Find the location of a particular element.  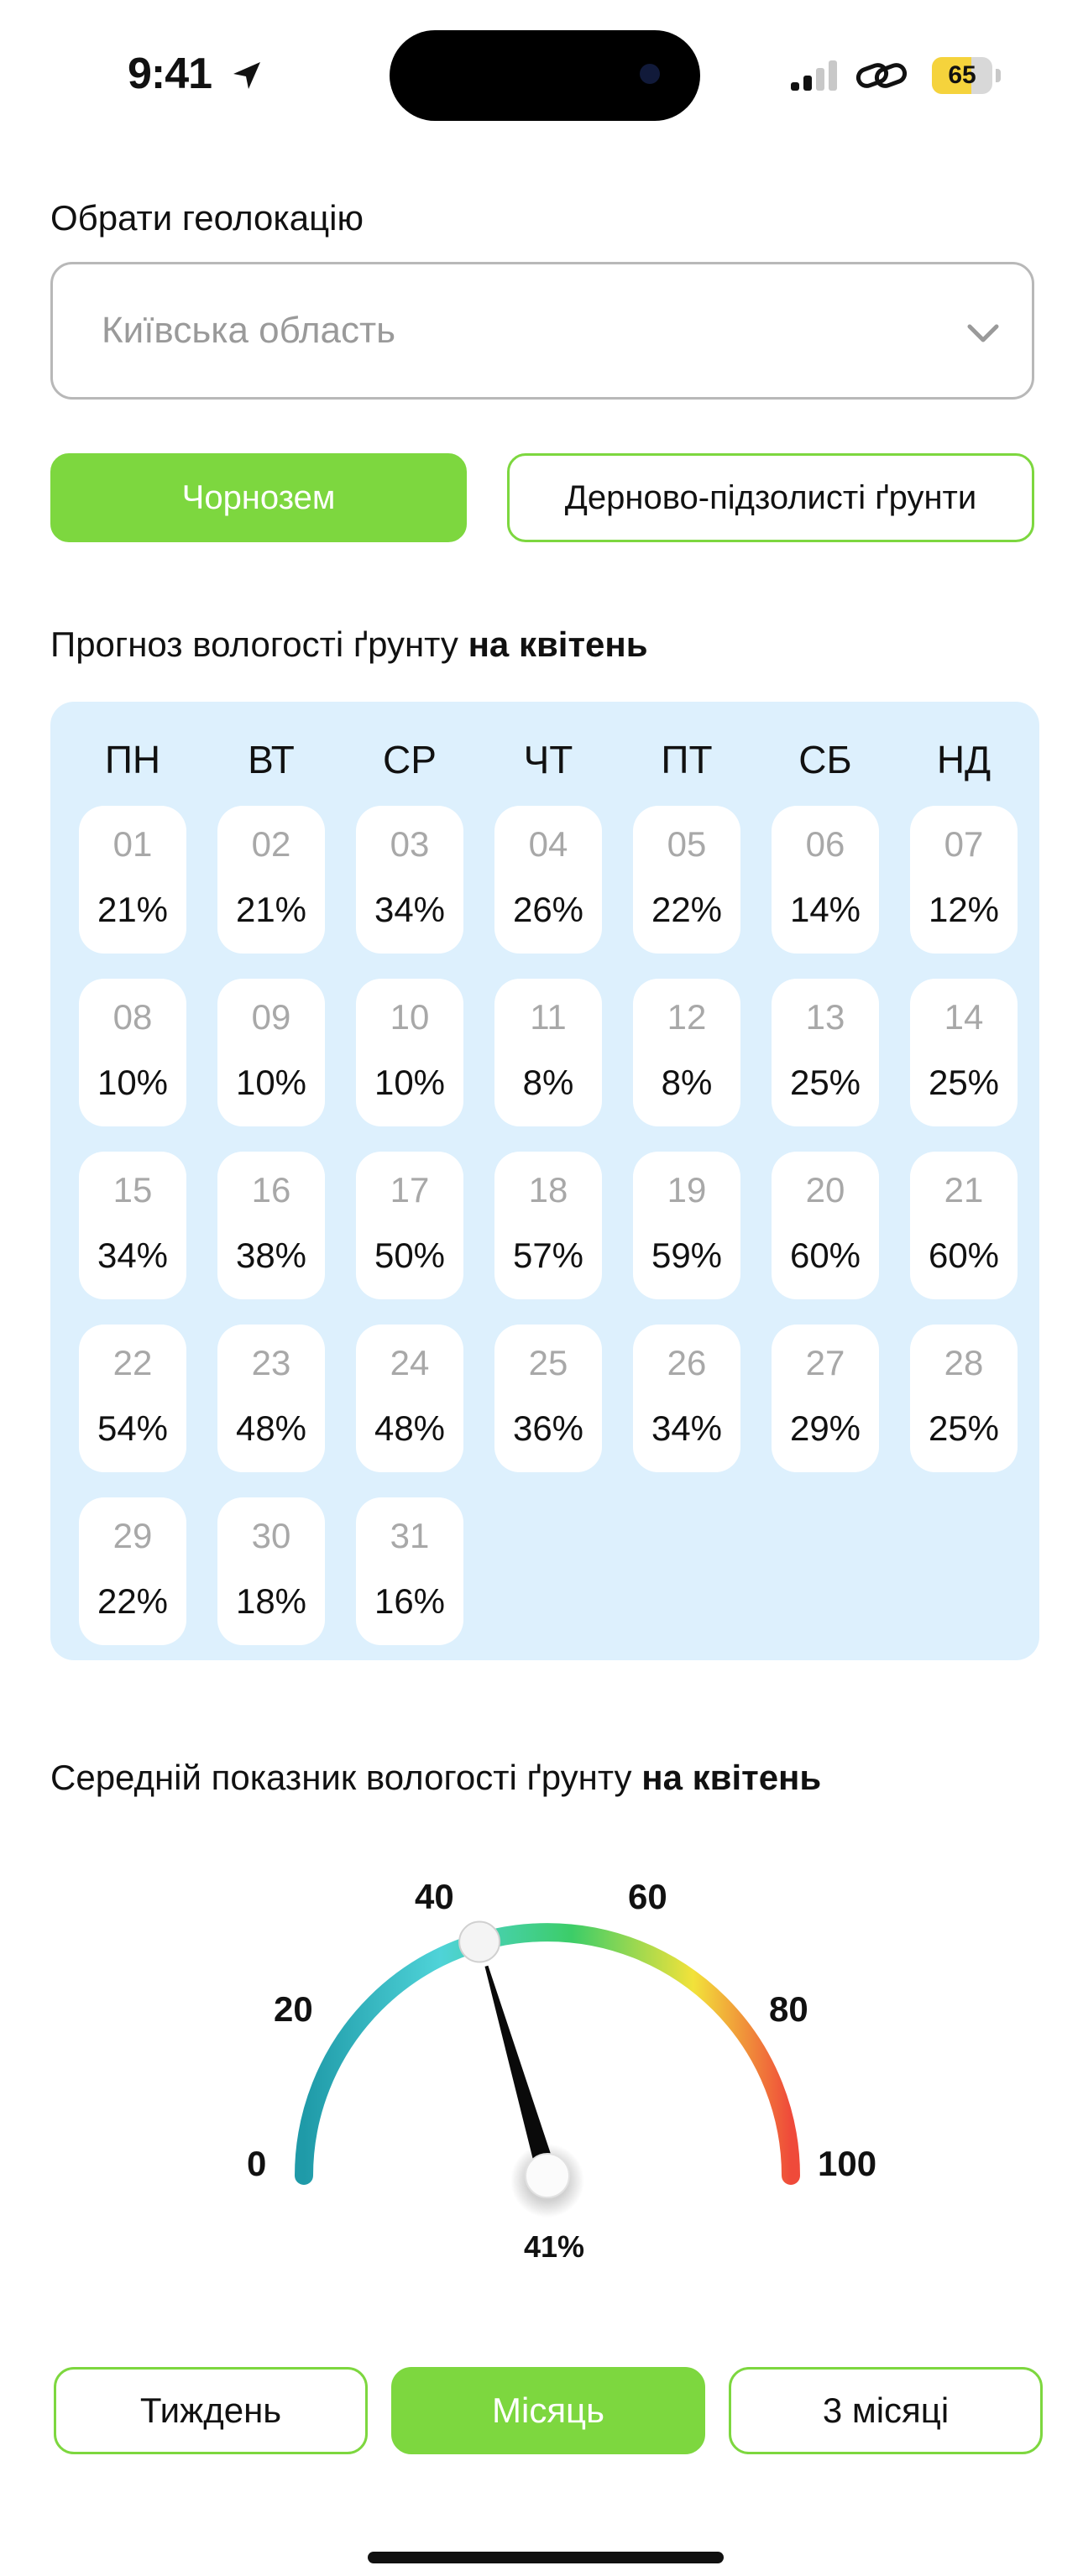

calendar-day-moisture: 54% is located at coordinates (133, 1428).